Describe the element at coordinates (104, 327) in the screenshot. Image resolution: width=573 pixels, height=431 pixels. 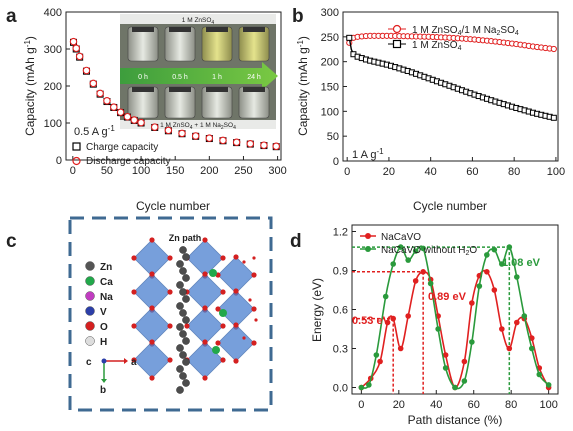
I see `legend-atom-label: O` at that location.